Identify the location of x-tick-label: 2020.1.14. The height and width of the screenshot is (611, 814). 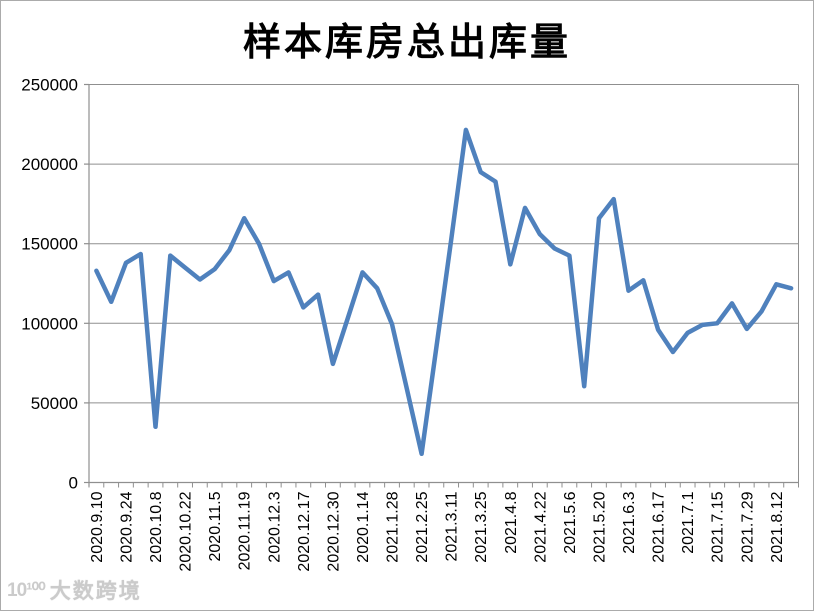
(363, 526).